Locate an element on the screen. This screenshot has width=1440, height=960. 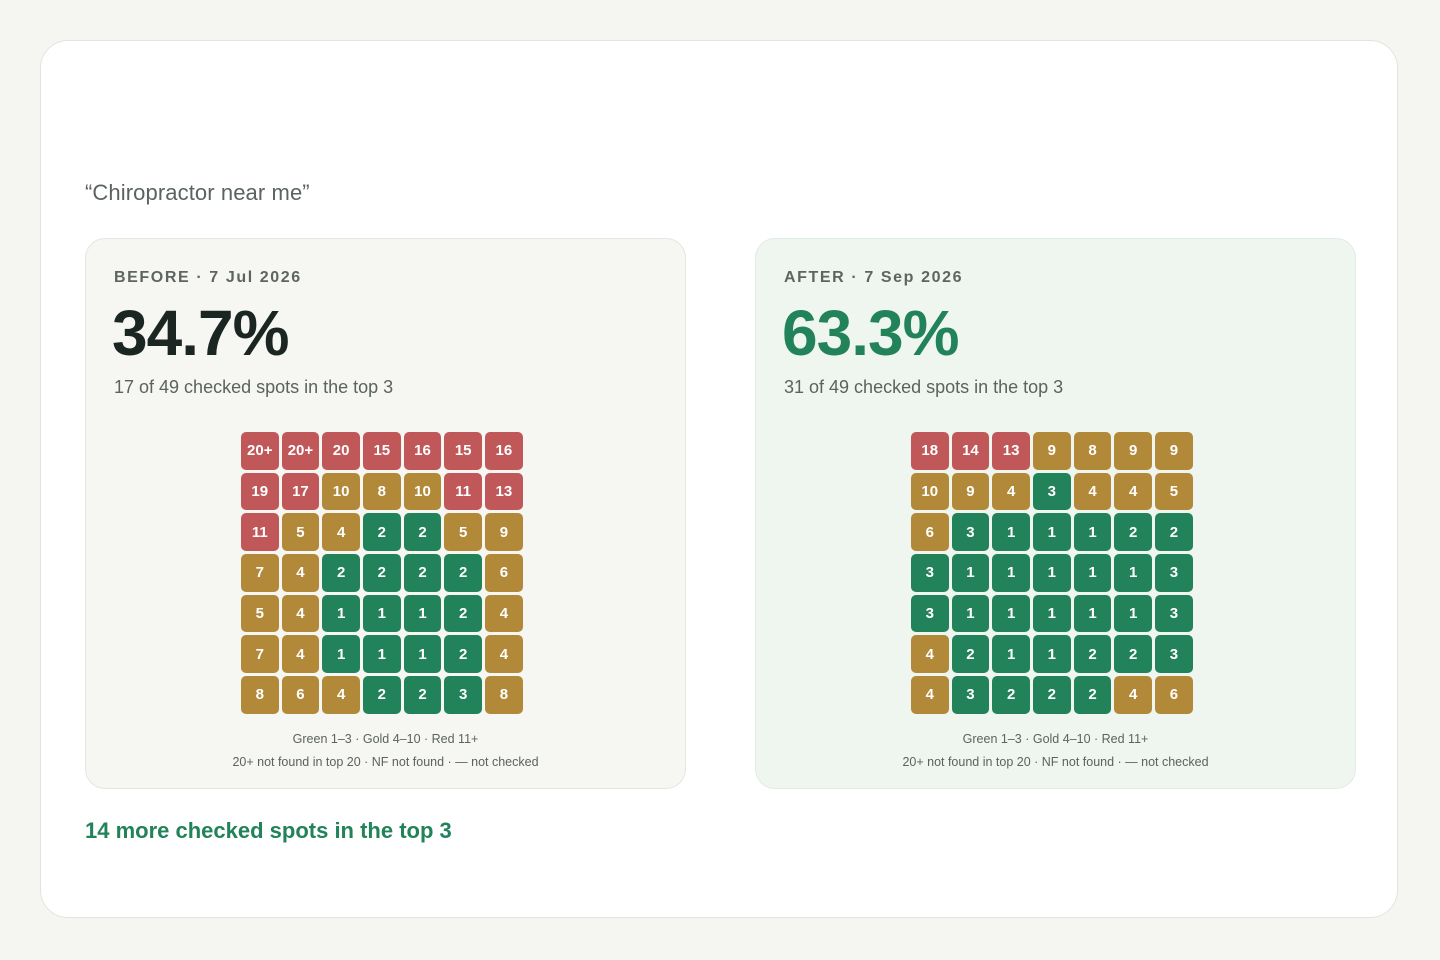
rank-cell: 15 is located at coordinates (382, 451).